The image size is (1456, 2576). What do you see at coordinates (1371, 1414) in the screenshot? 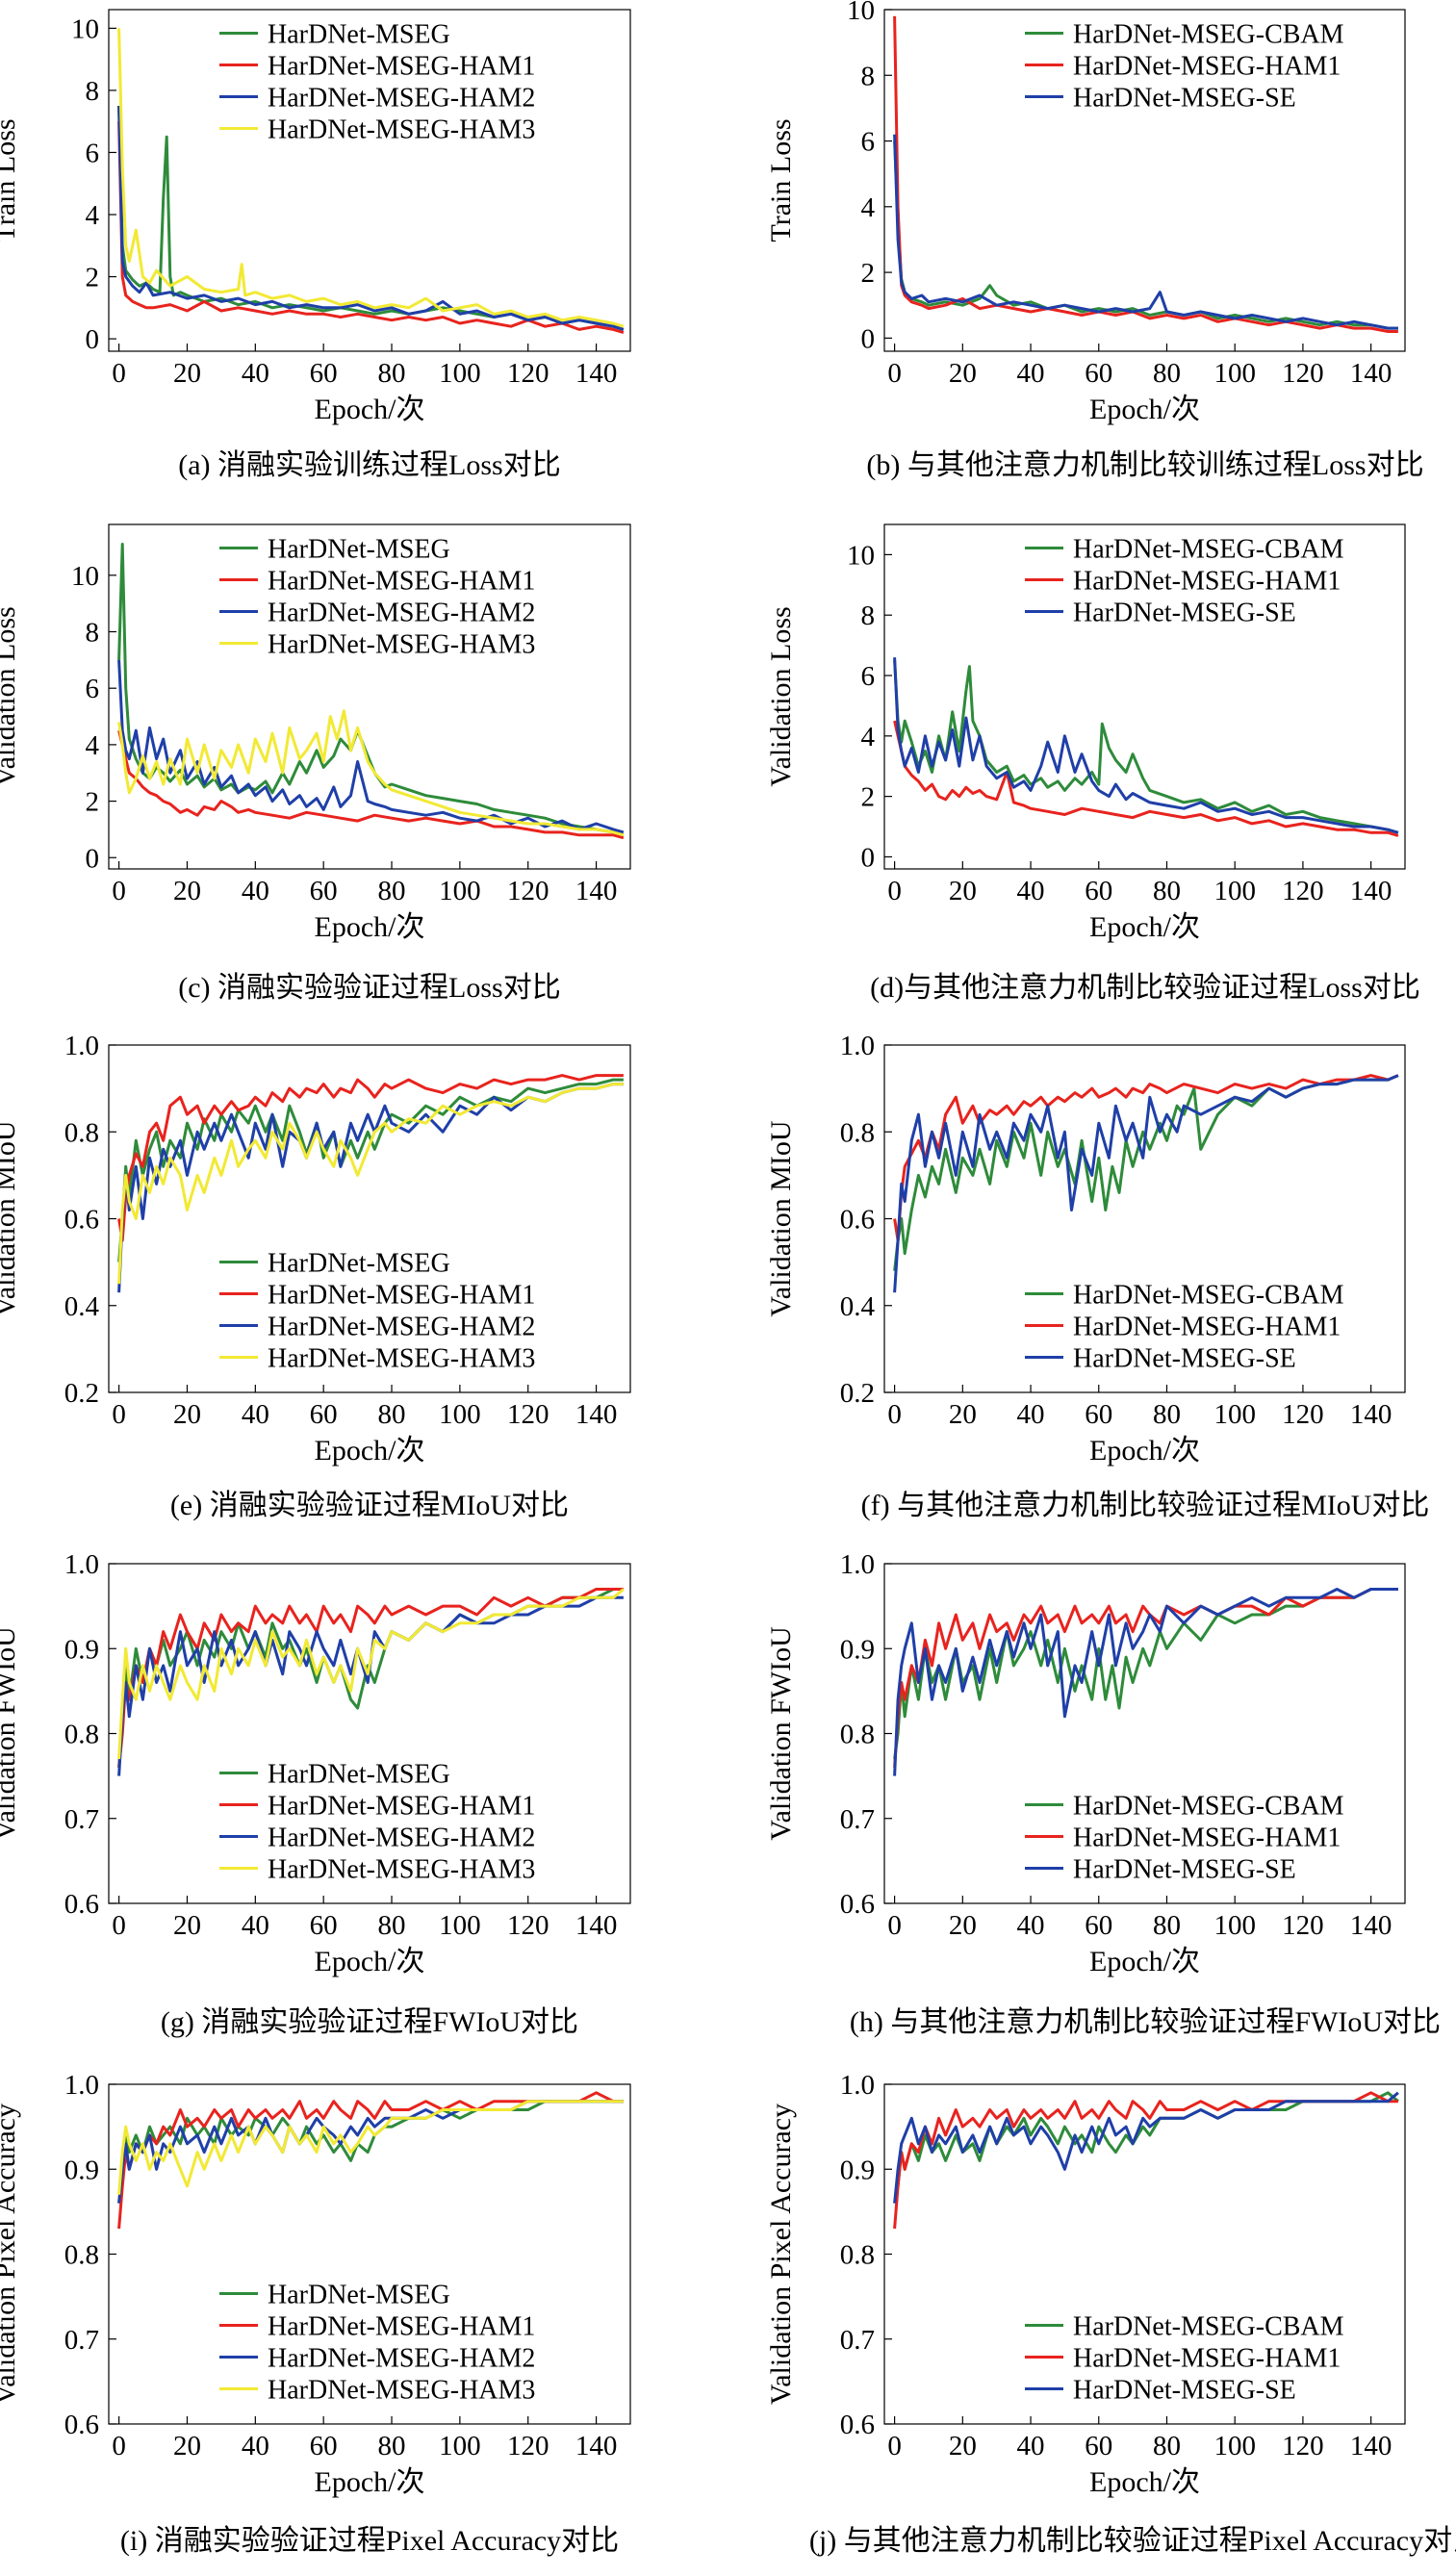
I see `x-tick-label: 140` at bounding box center [1371, 1414].